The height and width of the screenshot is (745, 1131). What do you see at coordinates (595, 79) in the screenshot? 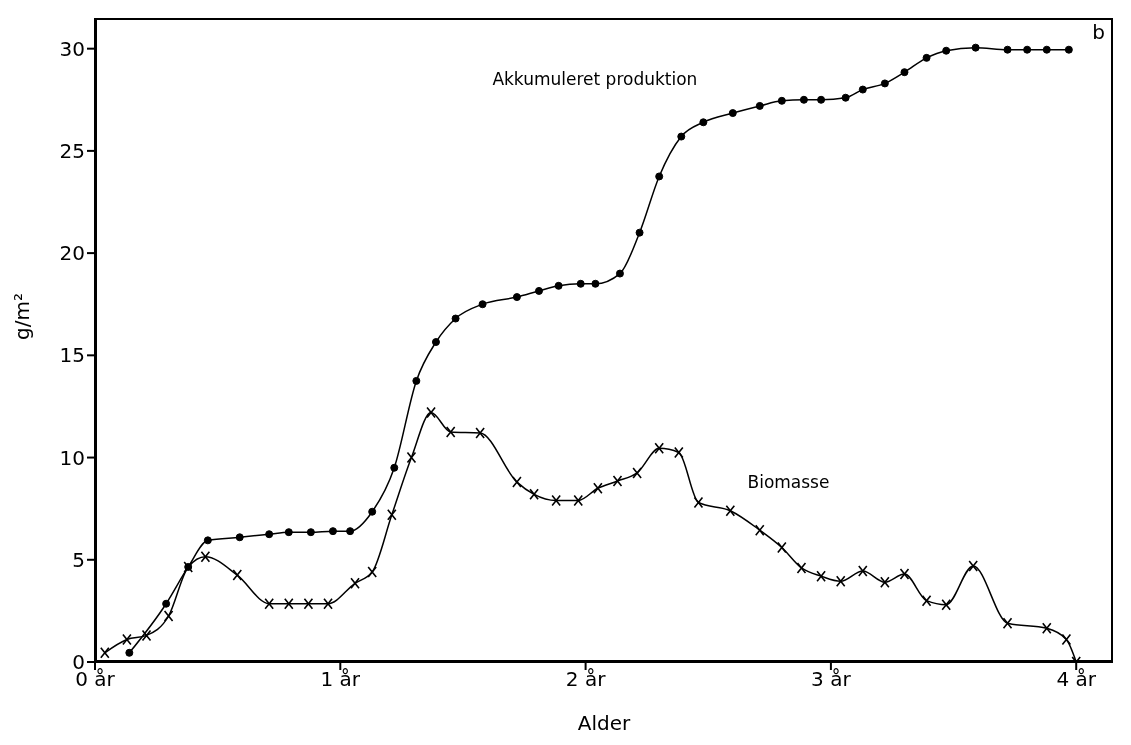
I see `series-label: Akkumuleret produktion` at bounding box center [595, 79].